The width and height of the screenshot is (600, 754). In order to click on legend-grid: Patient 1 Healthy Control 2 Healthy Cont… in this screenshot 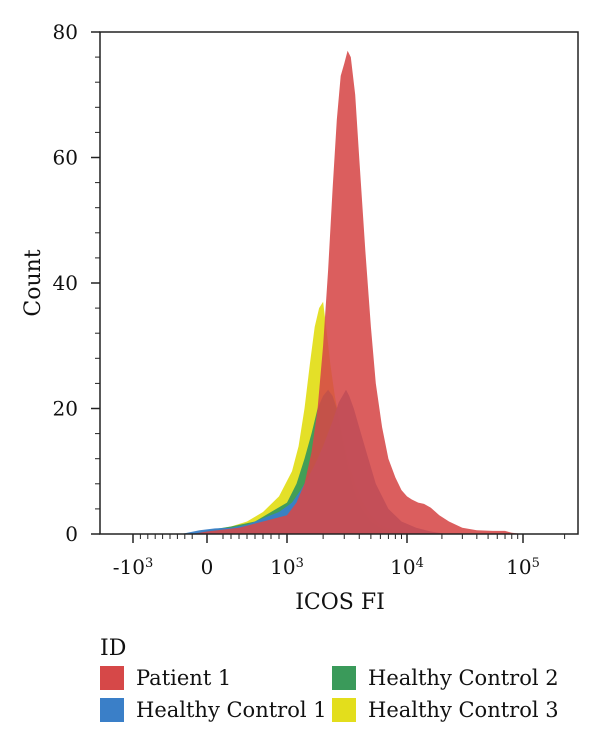, I will do `click(340, 694)`.